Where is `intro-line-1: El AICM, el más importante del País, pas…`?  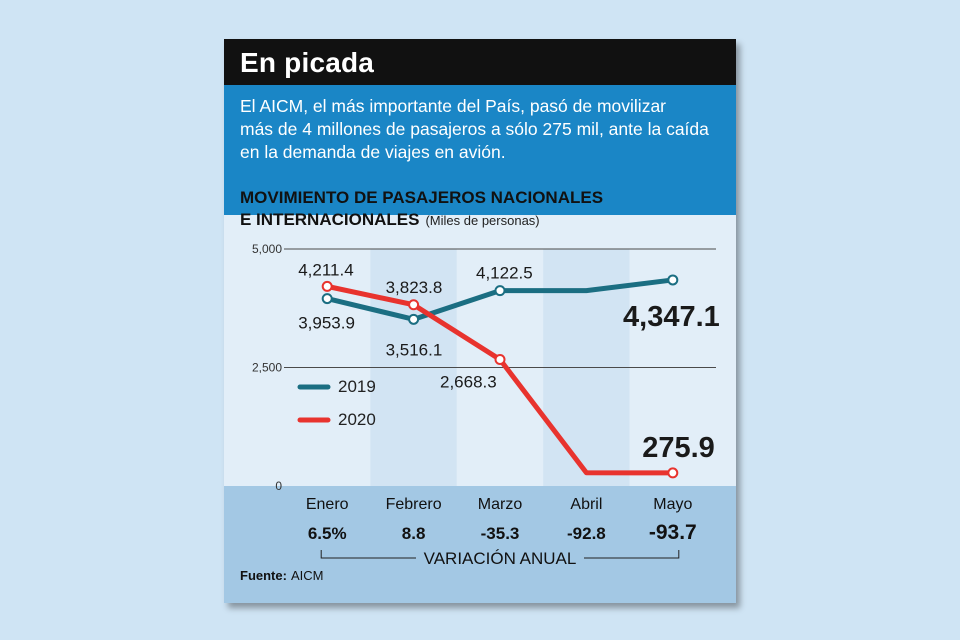 intro-line-1: El AICM, el más importante del País, pas… is located at coordinates (453, 106).